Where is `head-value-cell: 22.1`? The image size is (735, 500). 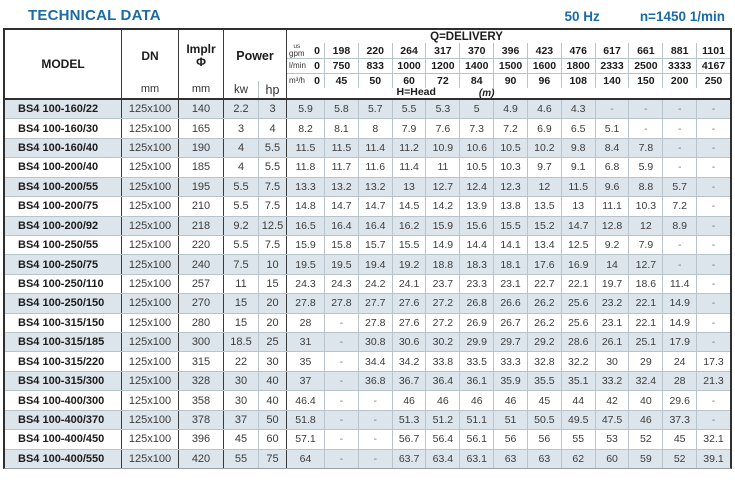
head-value-cell: 22.1 is located at coordinates (645, 303).